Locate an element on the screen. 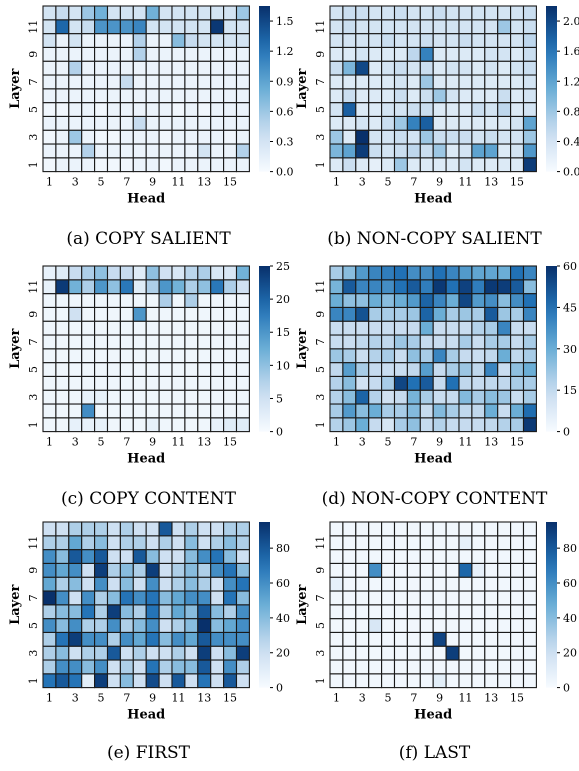  y-tick-label: 9 is located at coordinates (320, 54).